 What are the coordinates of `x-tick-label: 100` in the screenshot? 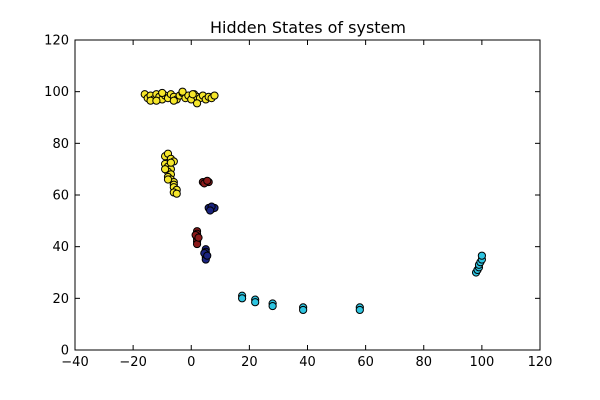 It's located at (481, 362).